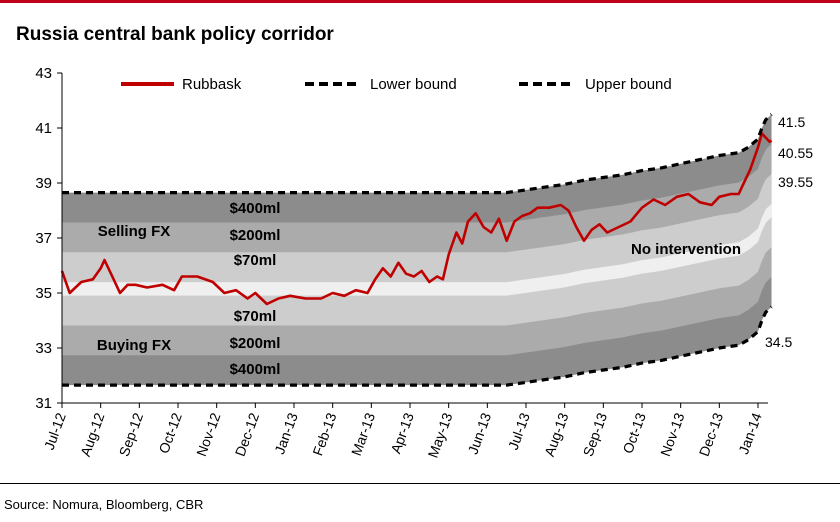 This screenshot has width=840, height=522. I want to click on x-tick-label: Jul-12, so click(55, 431).